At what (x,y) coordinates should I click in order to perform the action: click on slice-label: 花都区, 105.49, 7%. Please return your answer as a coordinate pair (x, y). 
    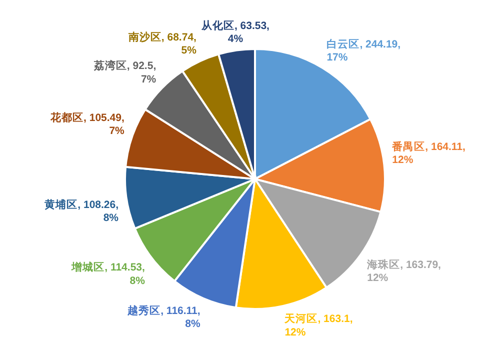
    Looking at the image, I should click on (88, 123).